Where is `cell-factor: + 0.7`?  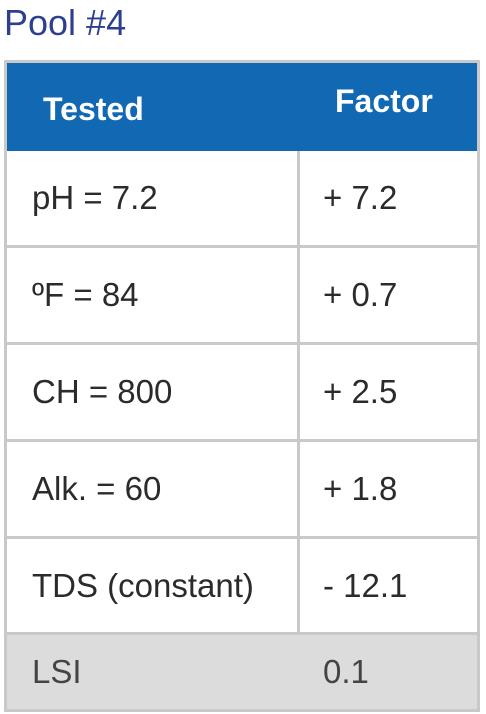 cell-factor: + 0.7 is located at coordinates (387, 295).